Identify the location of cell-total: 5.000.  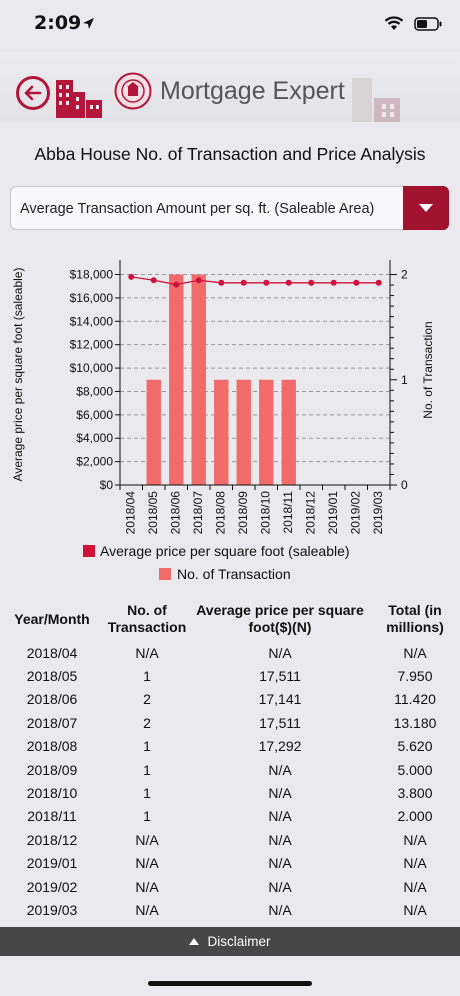
(415, 769).